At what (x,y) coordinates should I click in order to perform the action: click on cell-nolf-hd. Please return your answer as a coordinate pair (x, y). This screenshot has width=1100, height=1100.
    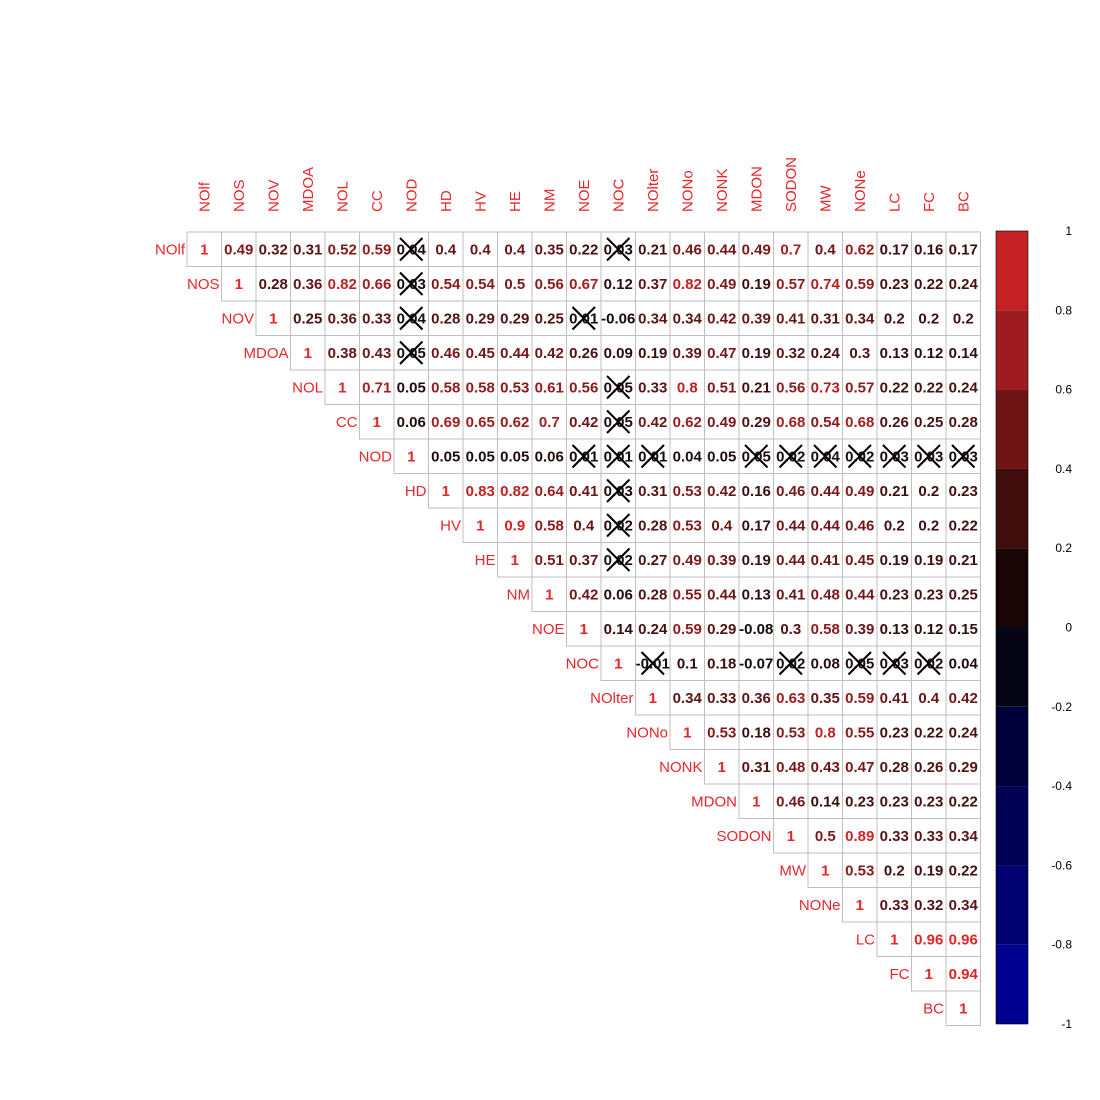
    Looking at the image, I should click on (446, 249).